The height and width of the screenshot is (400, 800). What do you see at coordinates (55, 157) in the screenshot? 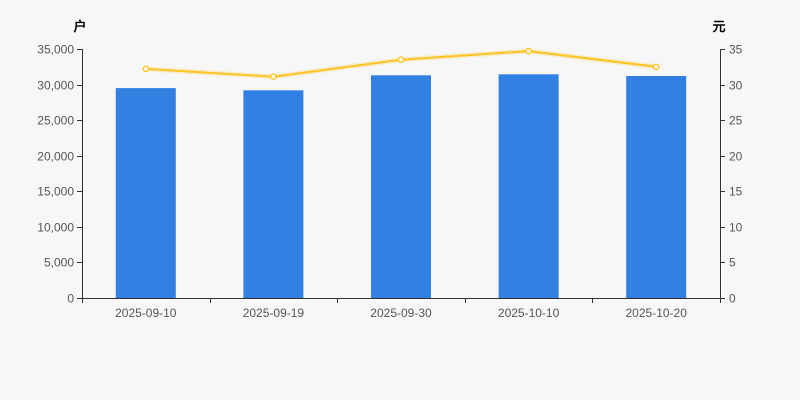
I see `left-axis-tick-label: 20,000` at bounding box center [55, 157].